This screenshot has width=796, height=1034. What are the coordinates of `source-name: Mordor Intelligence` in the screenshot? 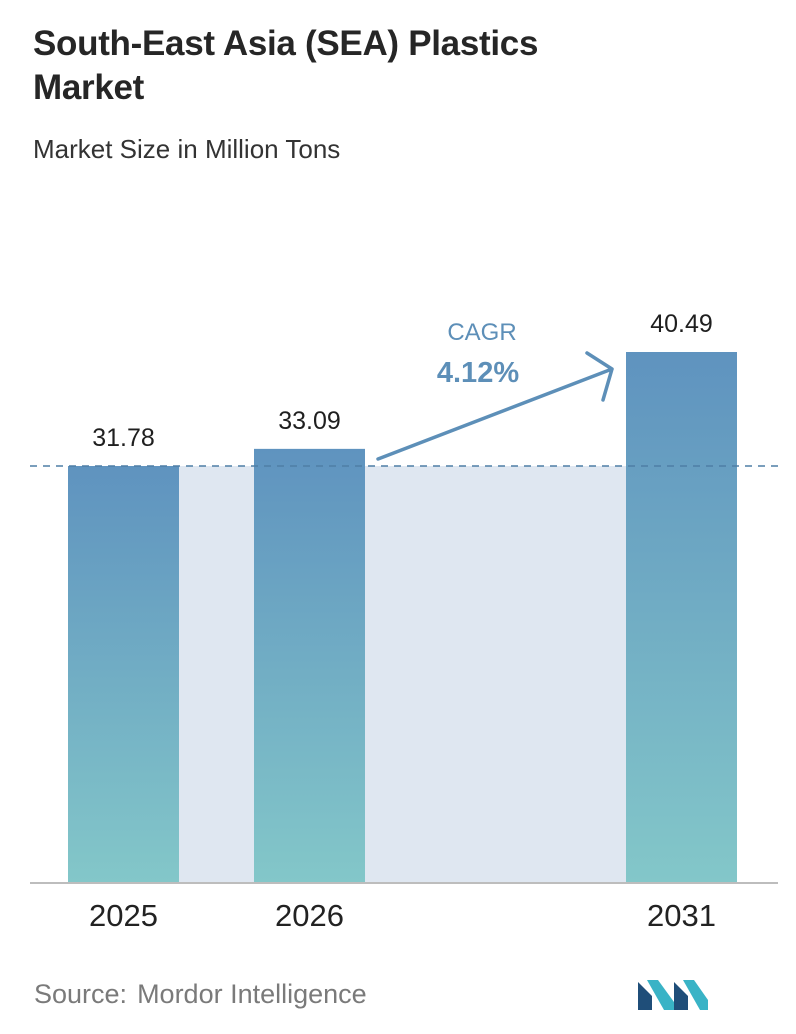 It's located at (252, 994).